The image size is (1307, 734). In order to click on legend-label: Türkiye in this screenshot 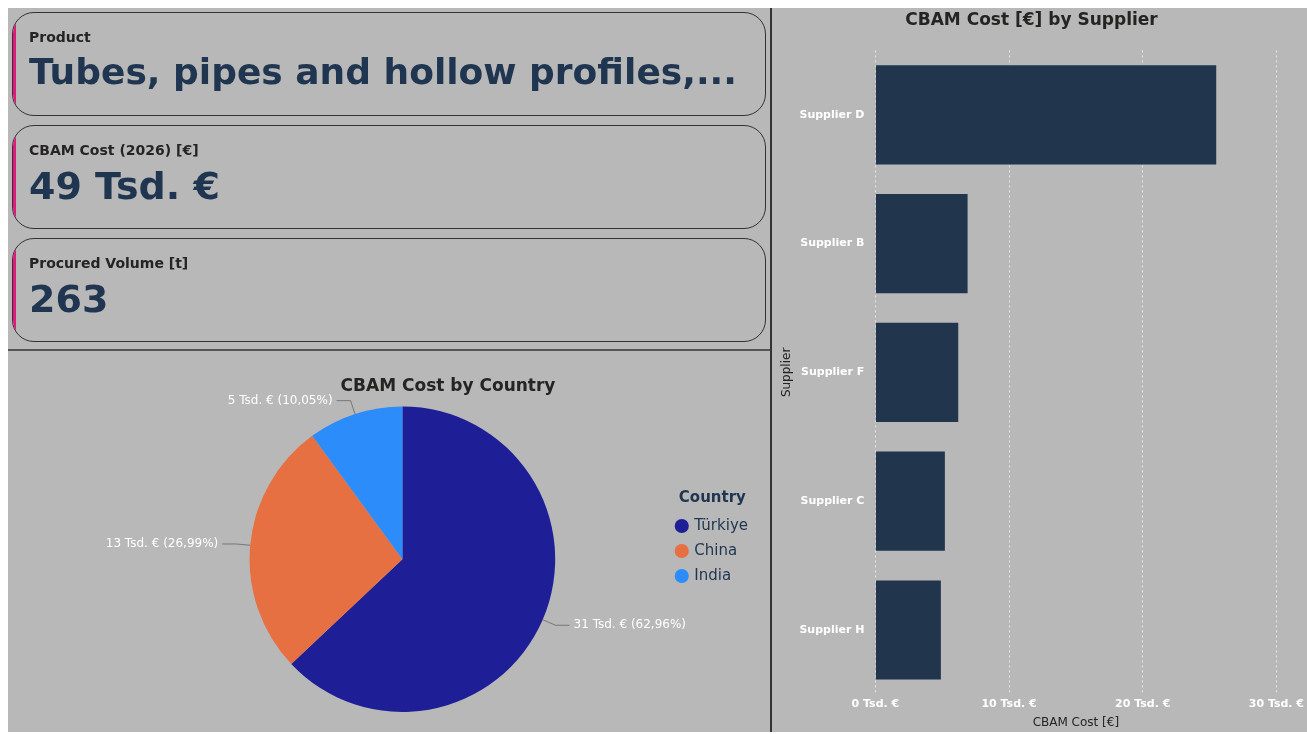, I will do `click(721, 524)`.